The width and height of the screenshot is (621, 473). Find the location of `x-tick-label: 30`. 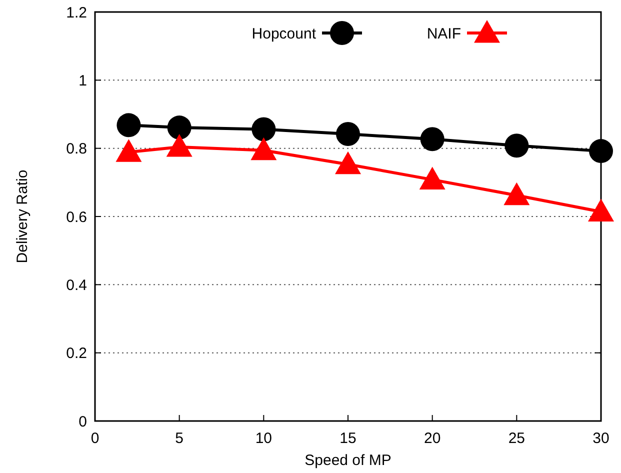

x-tick-label: 30 is located at coordinates (601, 438).